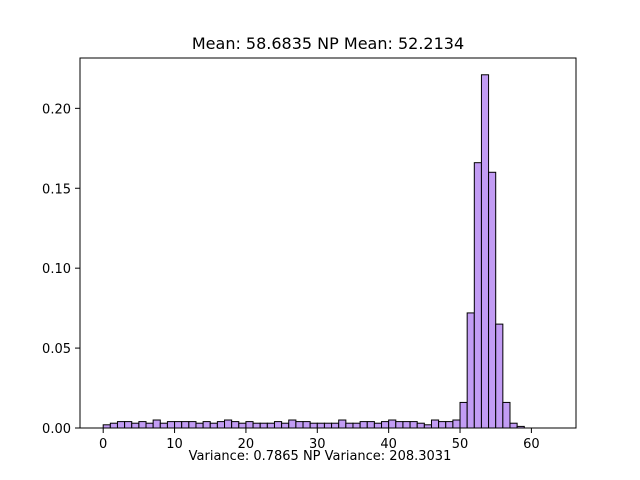  I want to click on y-axis-ticks: 0.00 0.05 0.10 0.15 0.20, so click(61, 269).